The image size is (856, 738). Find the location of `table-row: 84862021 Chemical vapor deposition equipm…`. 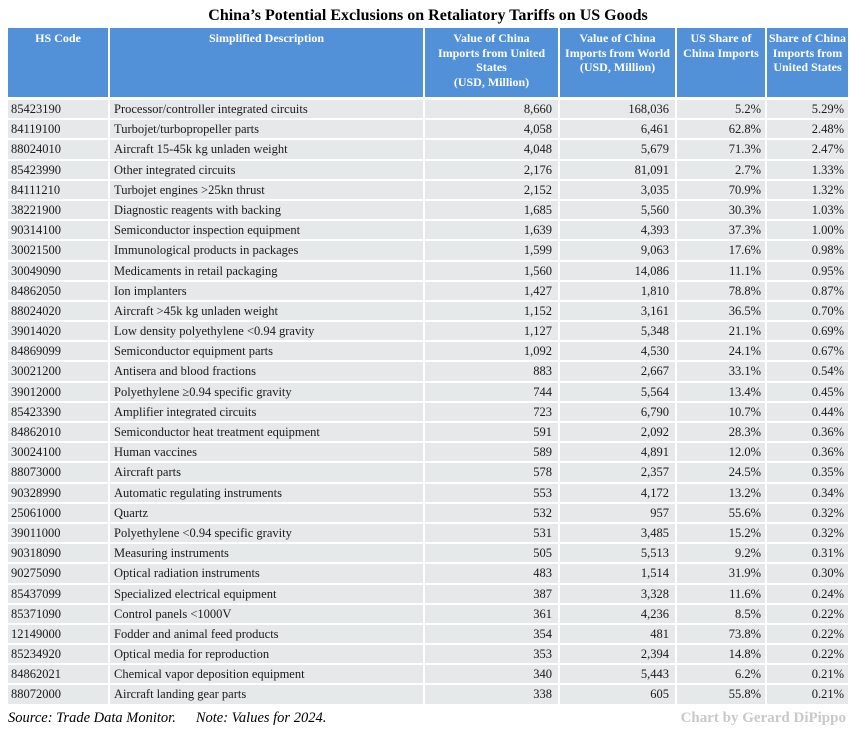

table-row: 84862021 Chemical vapor deposition equipm… is located at coordinates (428, 674).